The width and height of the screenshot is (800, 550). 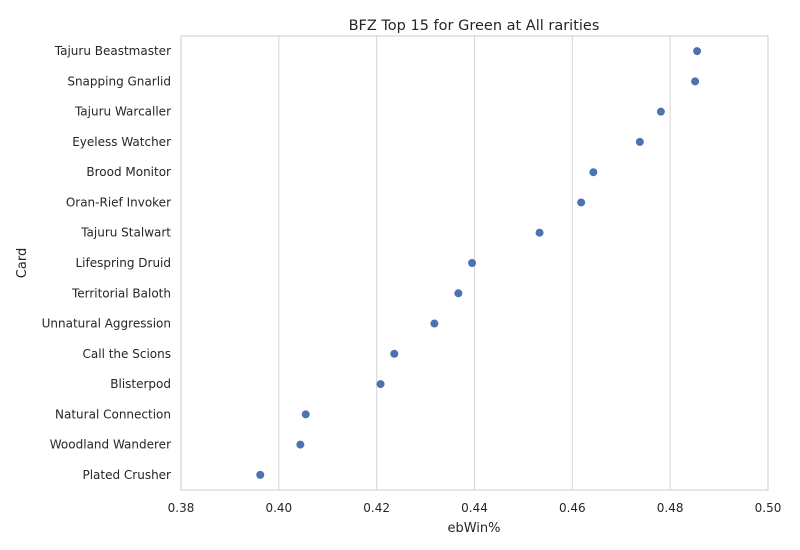 I want to click on y-tick-label: Tajuru Stalwart, so click(x=125, y=233).